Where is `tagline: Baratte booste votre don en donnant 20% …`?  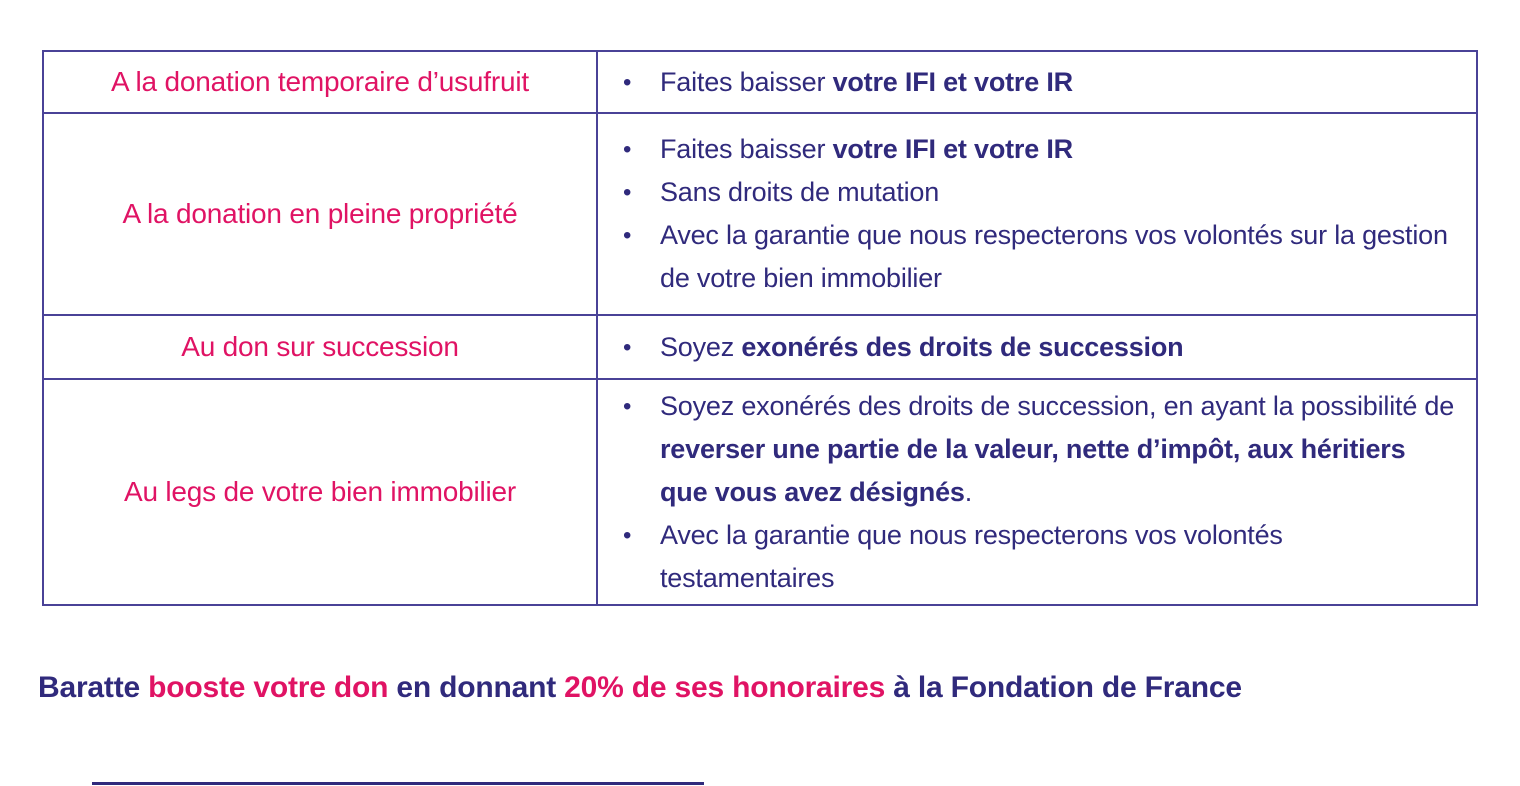
tagline: Baratte booste votre don en donnant 20% … is located at coordinates (768, 688).